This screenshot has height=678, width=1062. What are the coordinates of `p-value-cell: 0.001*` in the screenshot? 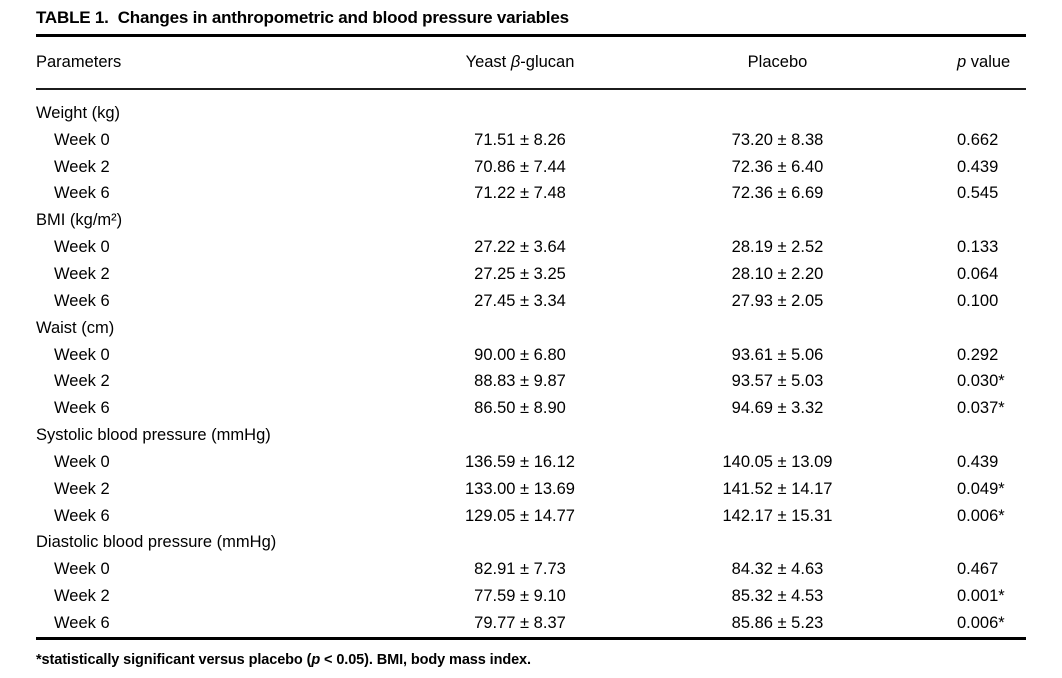 It's located at (981, 596).